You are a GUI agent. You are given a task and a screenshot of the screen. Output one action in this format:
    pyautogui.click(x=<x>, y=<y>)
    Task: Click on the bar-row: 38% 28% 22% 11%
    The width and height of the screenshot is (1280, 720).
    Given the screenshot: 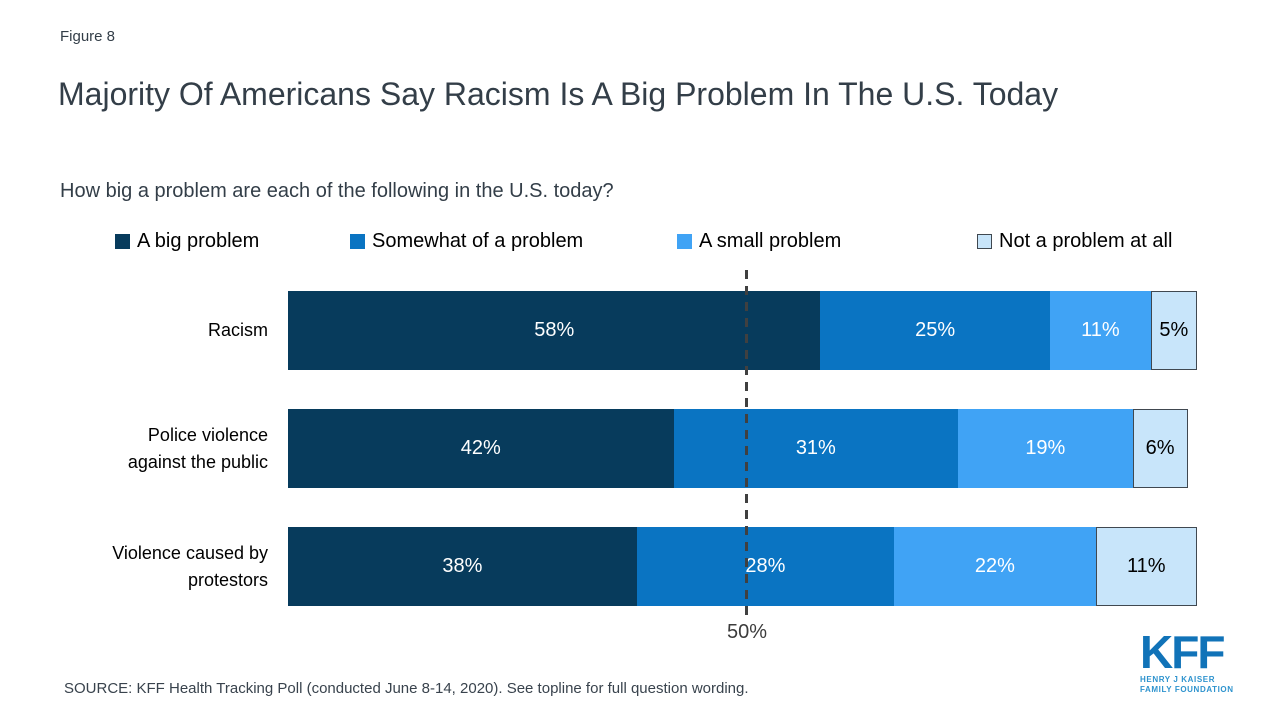 What is the action you would take?
    pyautogui.click(x=747, y=566)
    